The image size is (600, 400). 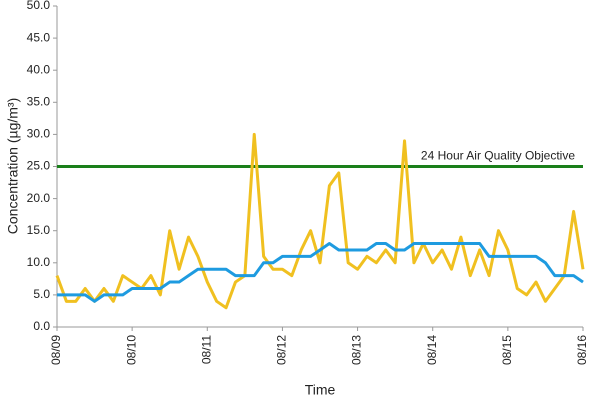 What do you see at coordinates (507, 350) in the screenshot?
I see `x-tick-label: 08/15` at bounding box center [507, 350].